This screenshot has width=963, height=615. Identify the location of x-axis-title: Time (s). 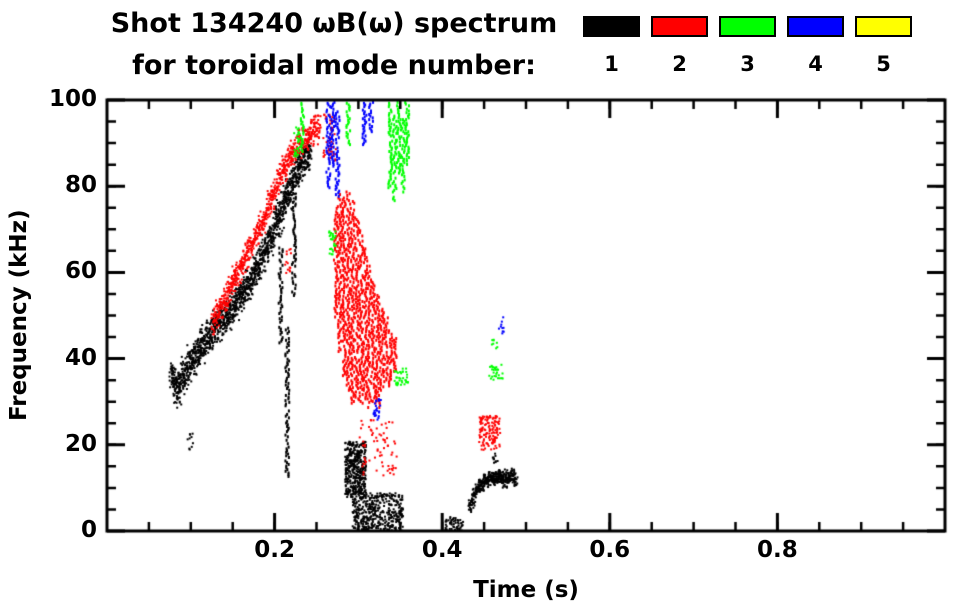
(526, 590).